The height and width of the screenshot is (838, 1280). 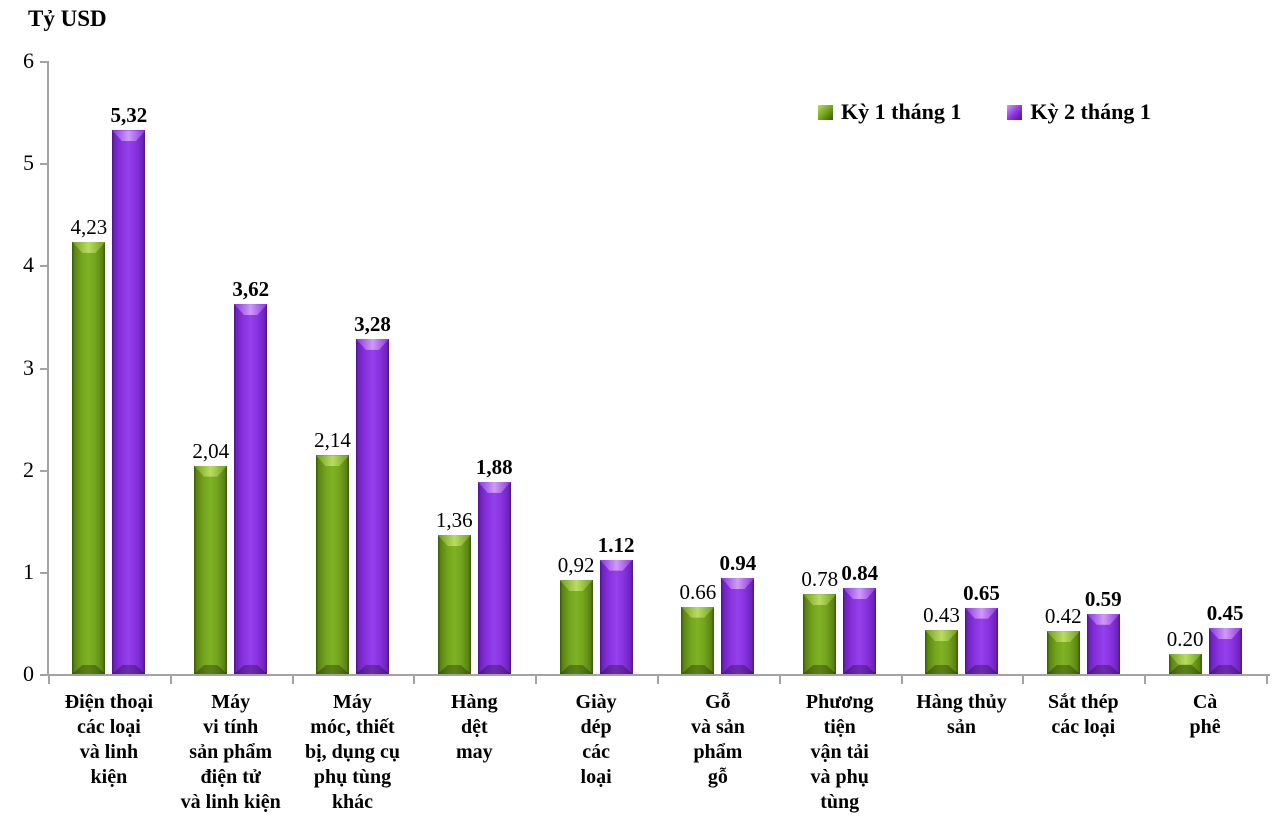 What do you see at coordinates (352, 752) in the screenshot?
I see `category-label-3: Máy móc, thiết bị, dụng cụ phụ tùng khác` at bounding box center [352, 752].